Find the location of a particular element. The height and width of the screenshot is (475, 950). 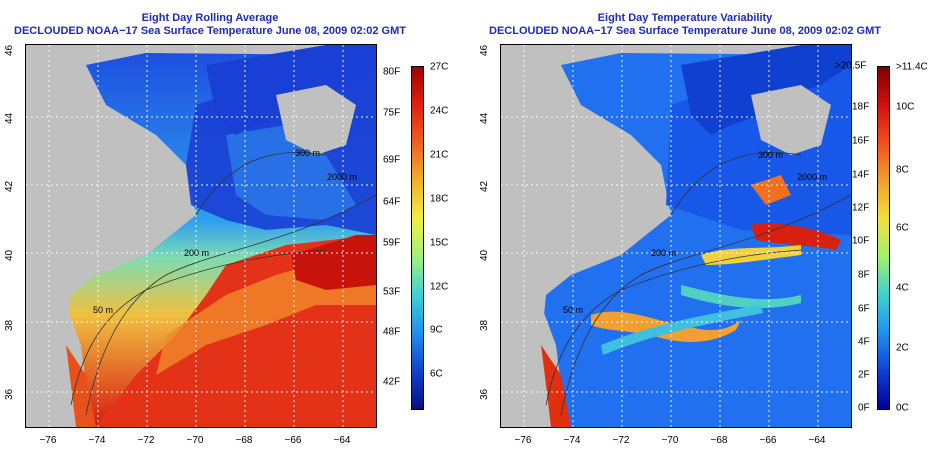

panel-title: Eight Day Temperature Variability is located at coordinates (685, 18).